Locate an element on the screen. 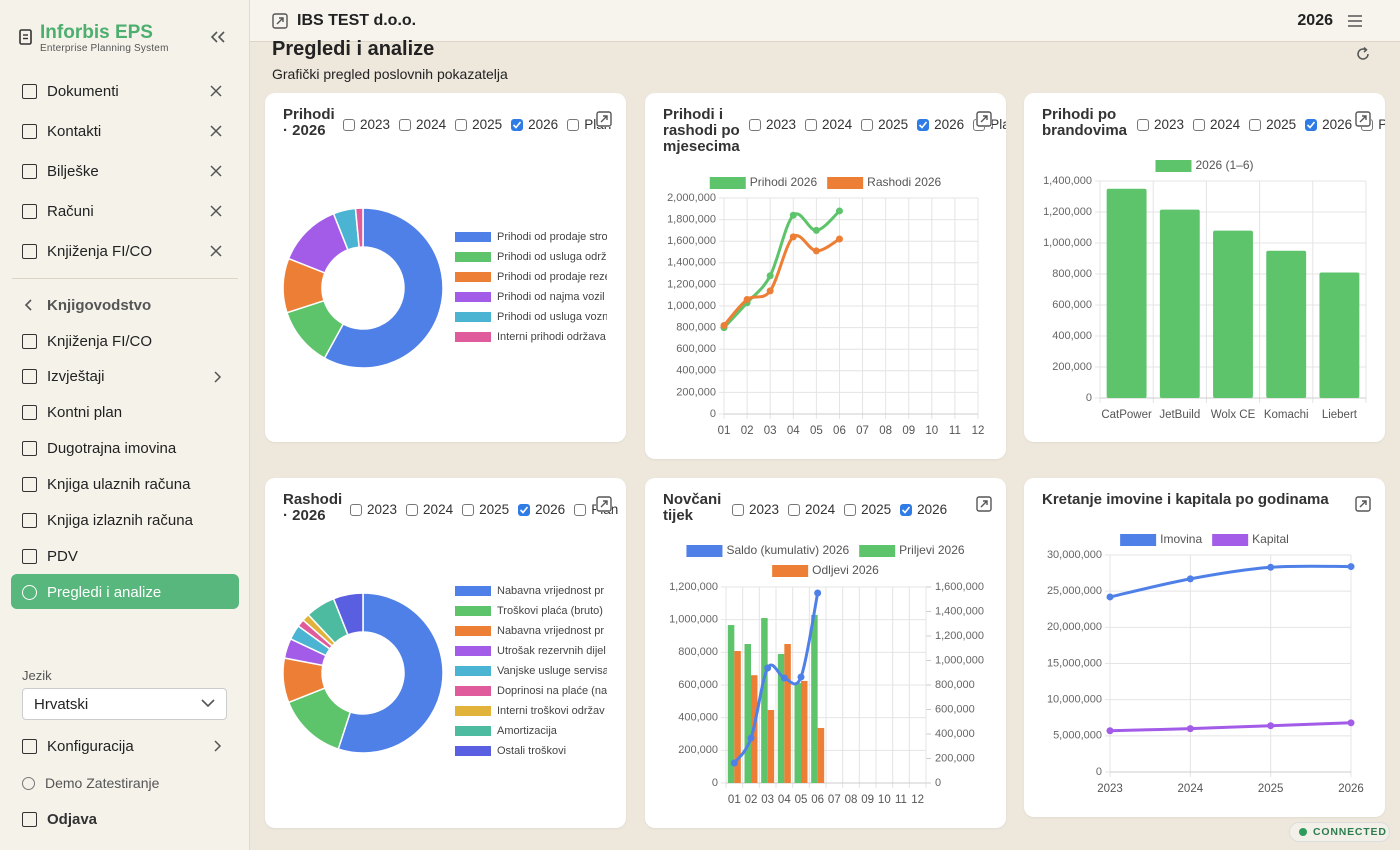 This screenshot has height=850, width=1400. refresh-button is located at coordinates (1363, 54).